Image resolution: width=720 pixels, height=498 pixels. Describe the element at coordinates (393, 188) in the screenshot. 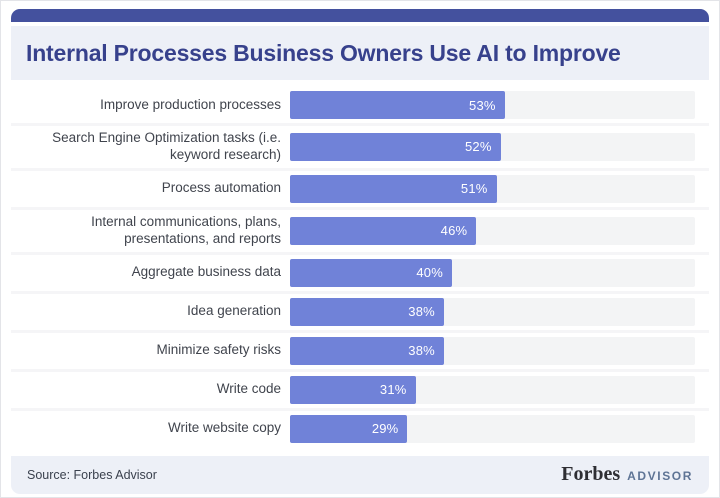

I see `bar-fill: 51%` at that location.